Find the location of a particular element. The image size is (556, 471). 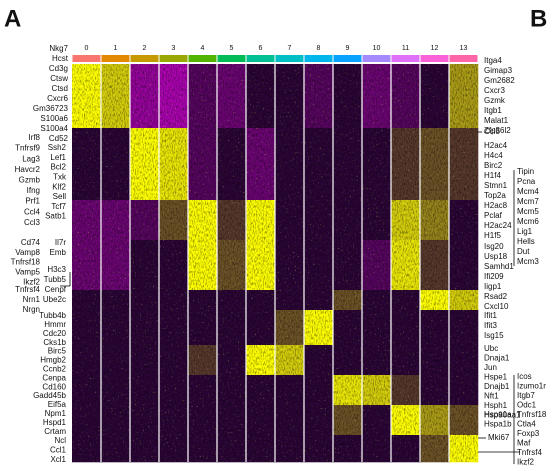

gene-label: Hspd1 is located at coordinates (55, 422).